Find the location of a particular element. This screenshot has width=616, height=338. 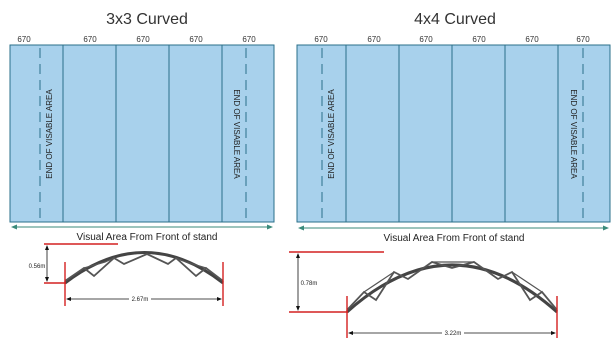

left-width-dim-bg is located at coordinates (140, 299).